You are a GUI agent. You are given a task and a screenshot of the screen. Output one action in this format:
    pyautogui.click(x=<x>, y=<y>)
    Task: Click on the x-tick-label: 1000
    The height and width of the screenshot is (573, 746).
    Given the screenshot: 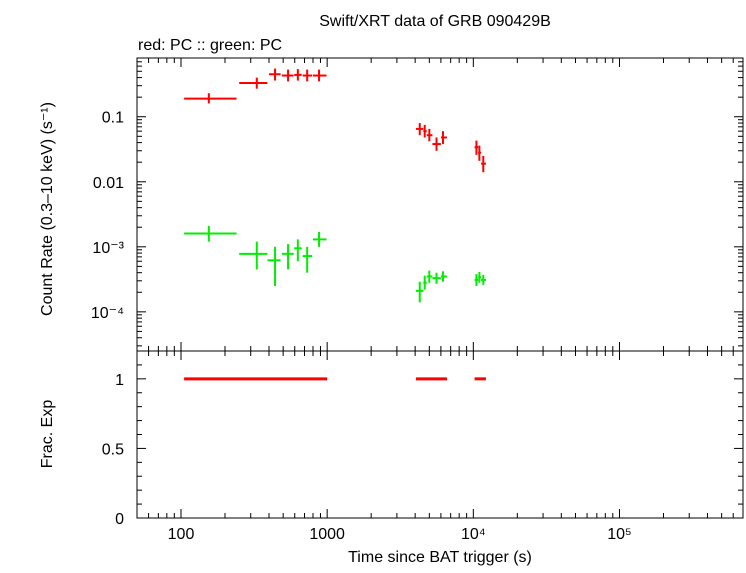 What is the action you would take?
    pyautogui.click(x=327, y=534)
    